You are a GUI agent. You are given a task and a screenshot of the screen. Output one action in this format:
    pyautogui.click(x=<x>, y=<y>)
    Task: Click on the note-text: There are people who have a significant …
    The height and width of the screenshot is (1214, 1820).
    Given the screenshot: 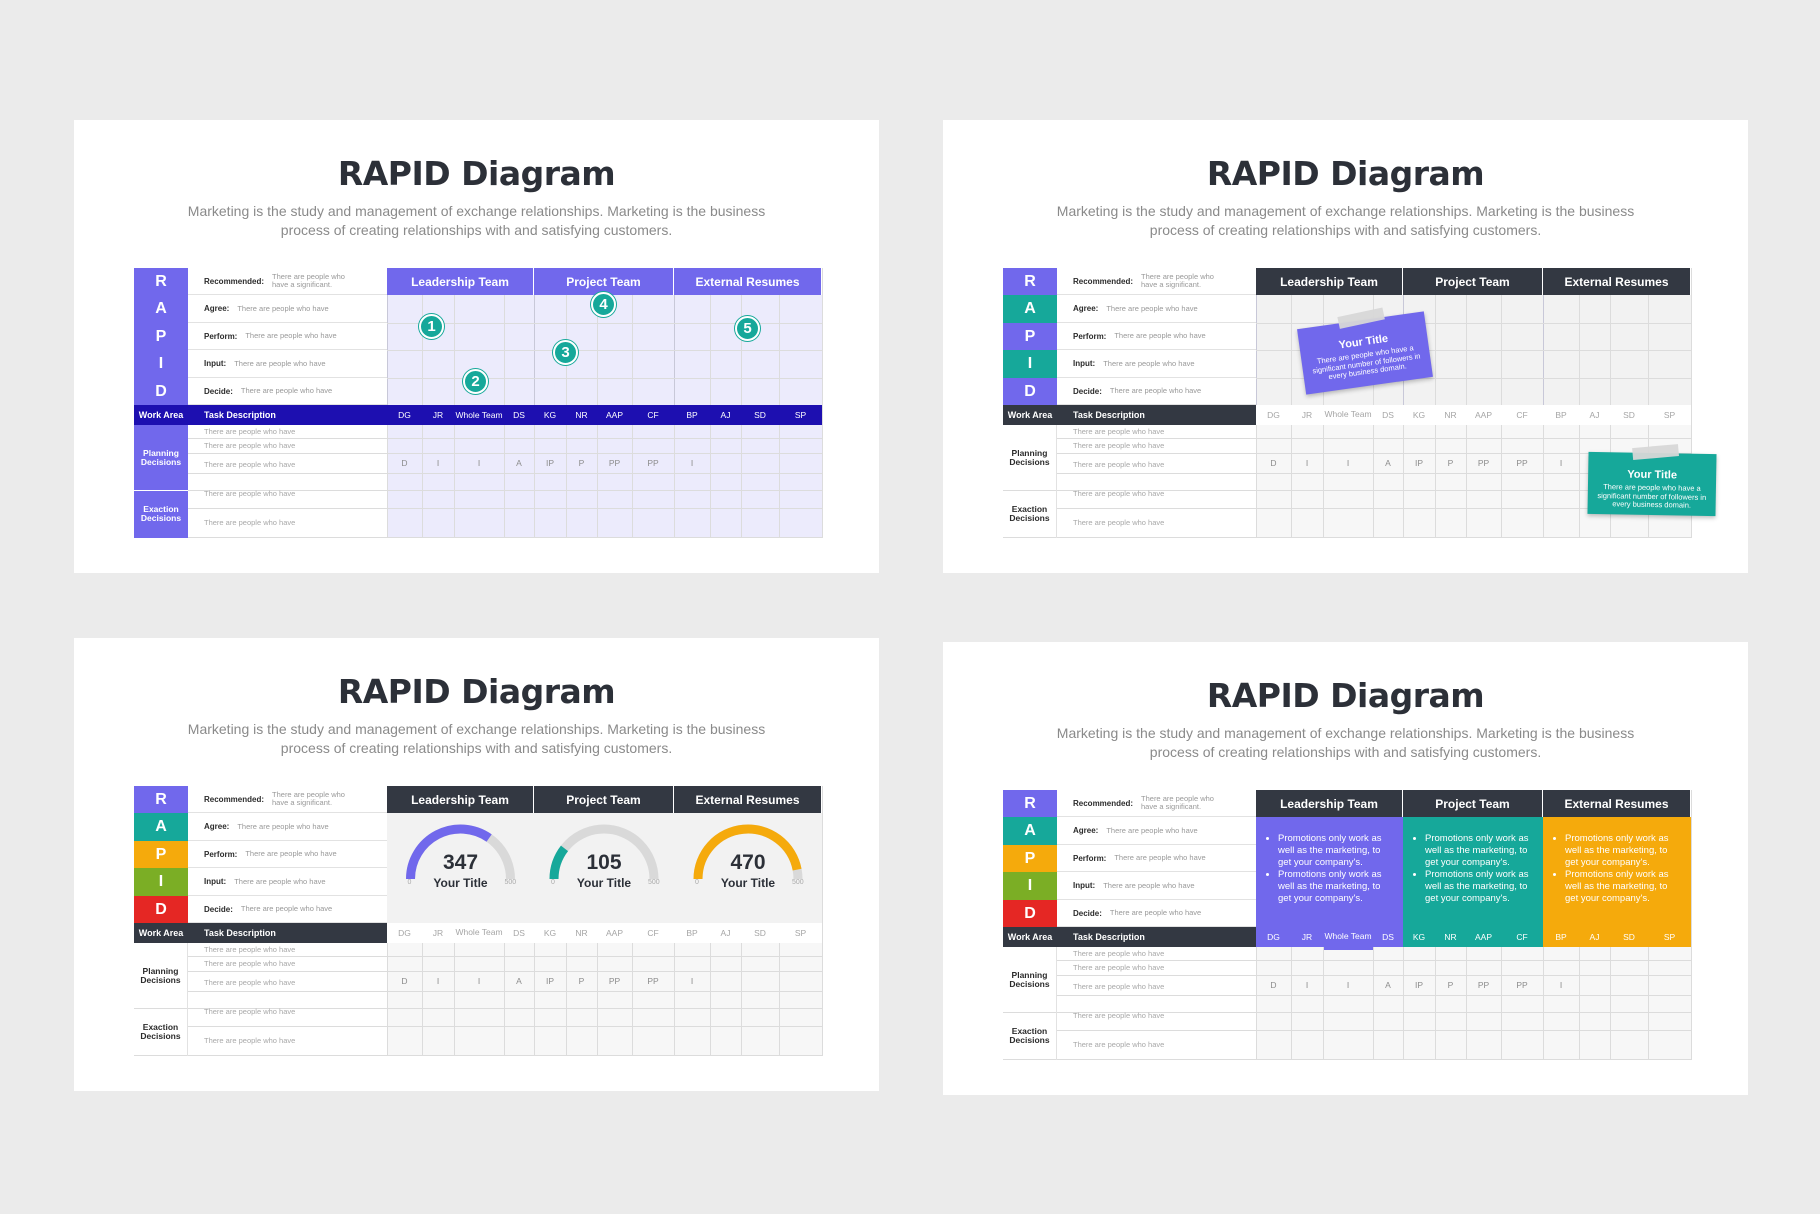 What is the action you would take?
    pyautogui.click(x=1652, y=496)
    